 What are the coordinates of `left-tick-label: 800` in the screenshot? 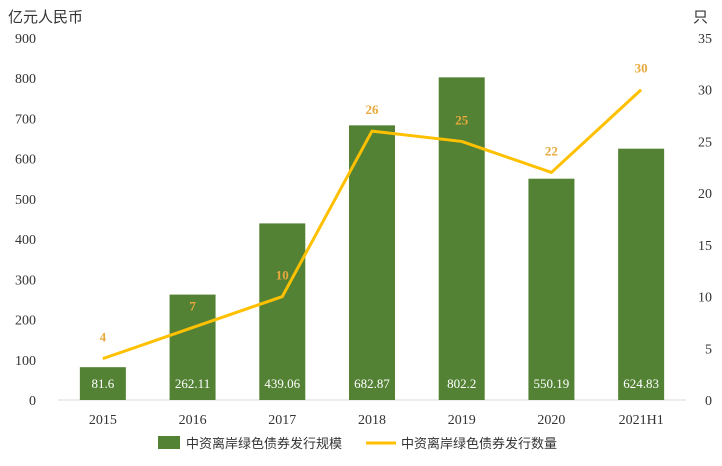 It's located at (25, 79).